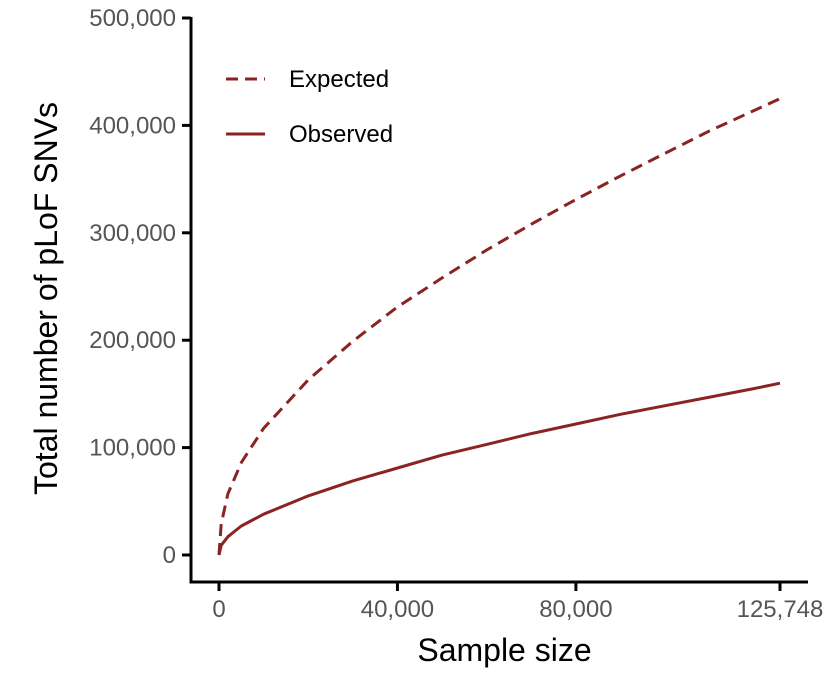  I want to click on y-tick-label: 500,000, so click(132, 18).